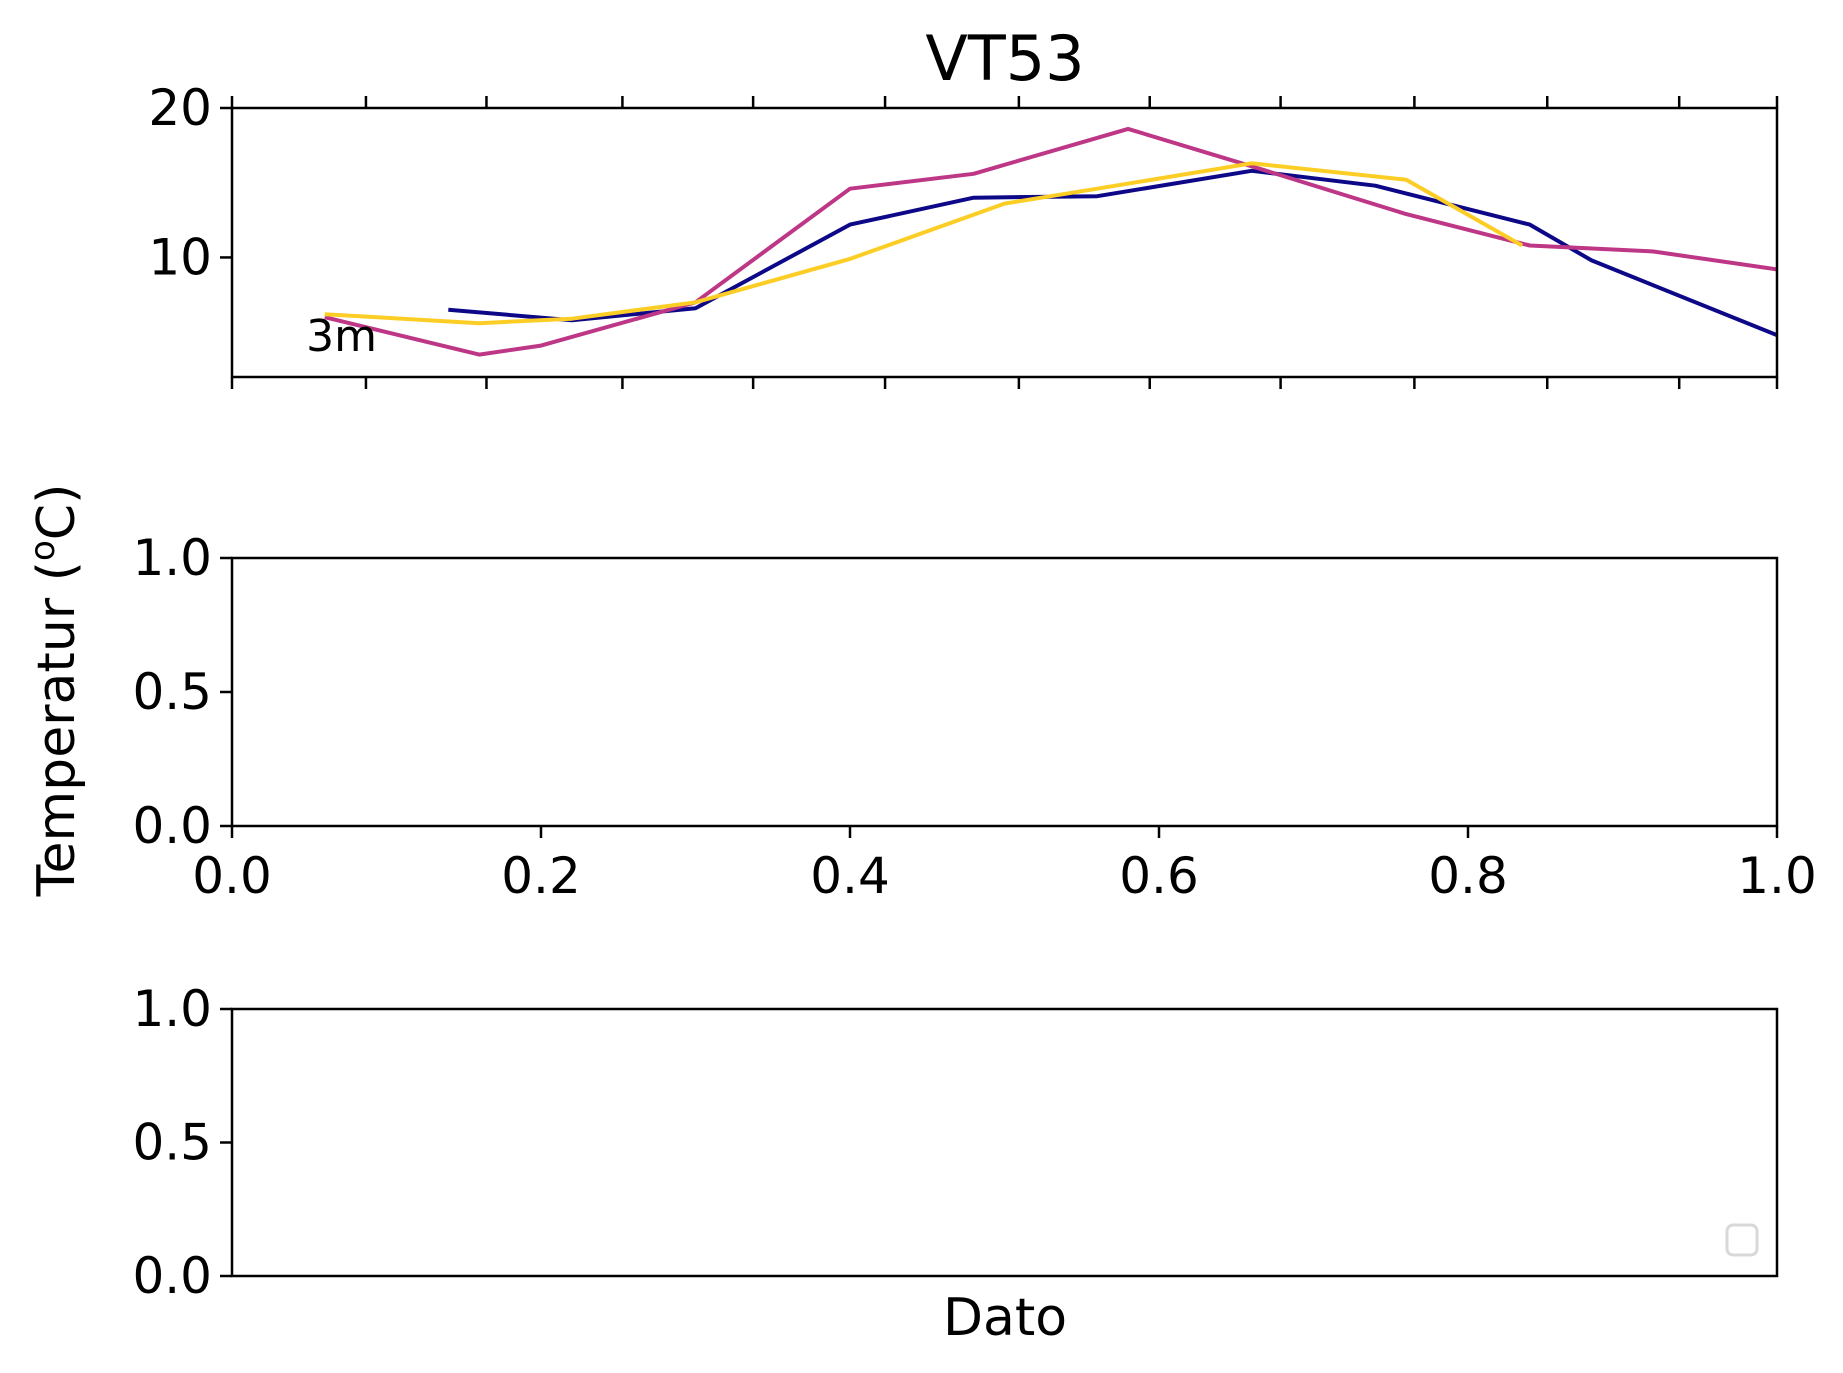 The image size is (1843, 1373). Describe the element at coordinates (43, 550) in the screenshot. I see `y-axis-label-sup: o` at that location.